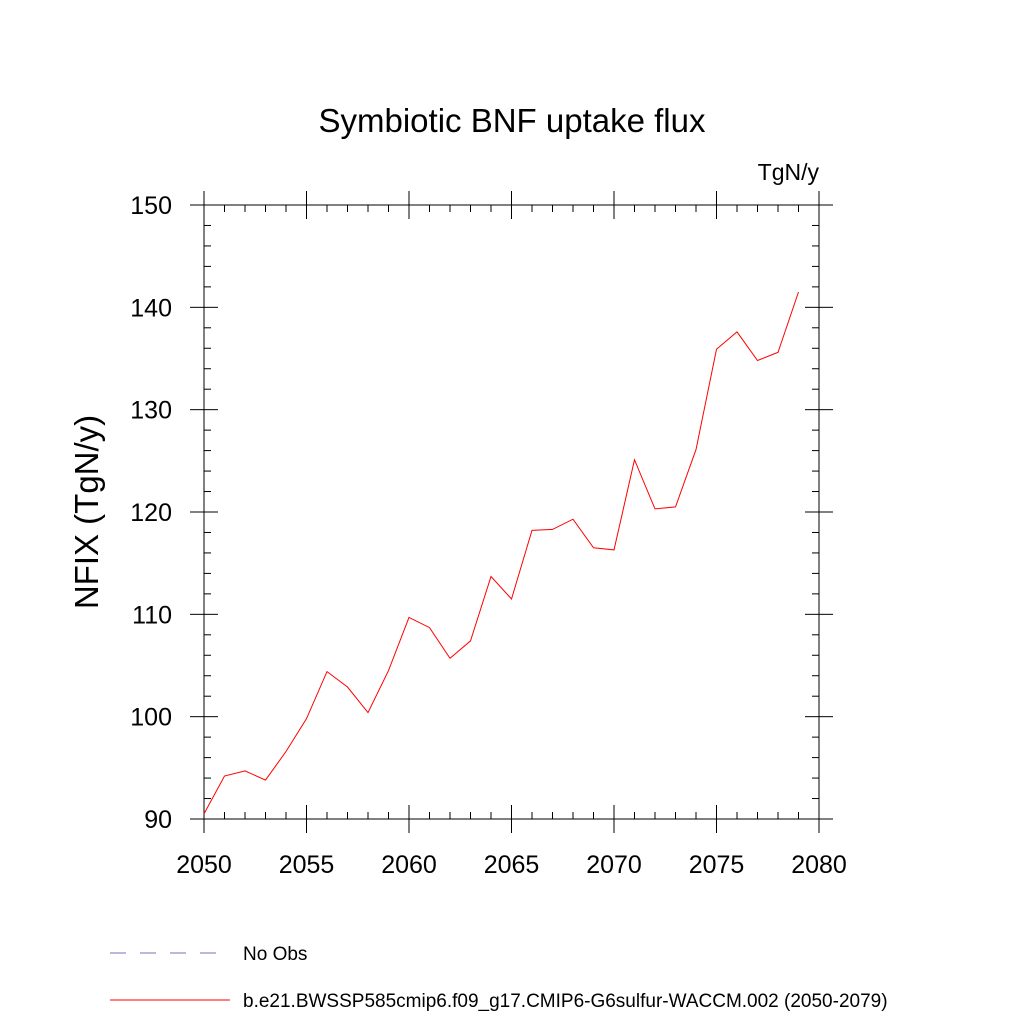 Image resolution: width=1024 pixels, height=1024 pixels. What do you see at coordinates (512, 120) in the screenshot?
I see `chart-title: Symbiotic BNF uptake flux` at bounding box center [512, 120].